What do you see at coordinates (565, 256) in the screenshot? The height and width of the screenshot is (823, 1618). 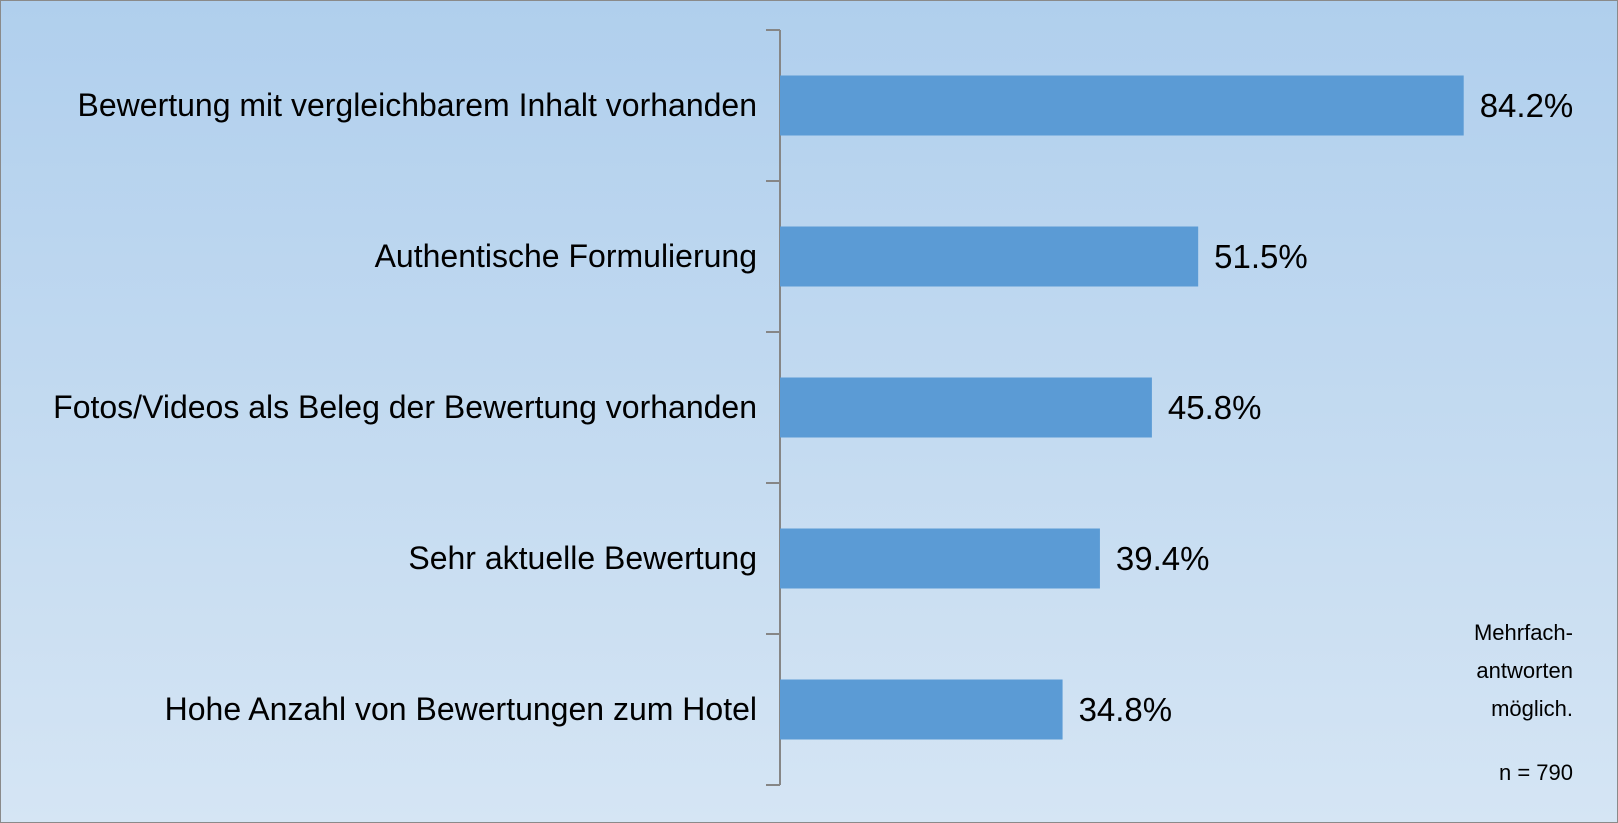 I see `category-label: Authentische Formulierung` at bounding box center [565, 256].